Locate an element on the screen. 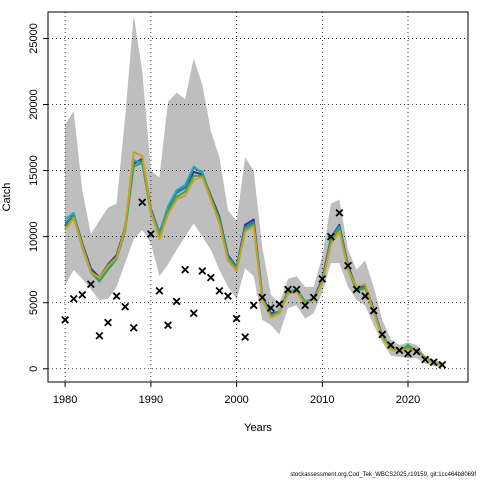  x-tick-label: 1980 is located at coordinates (65, 400).